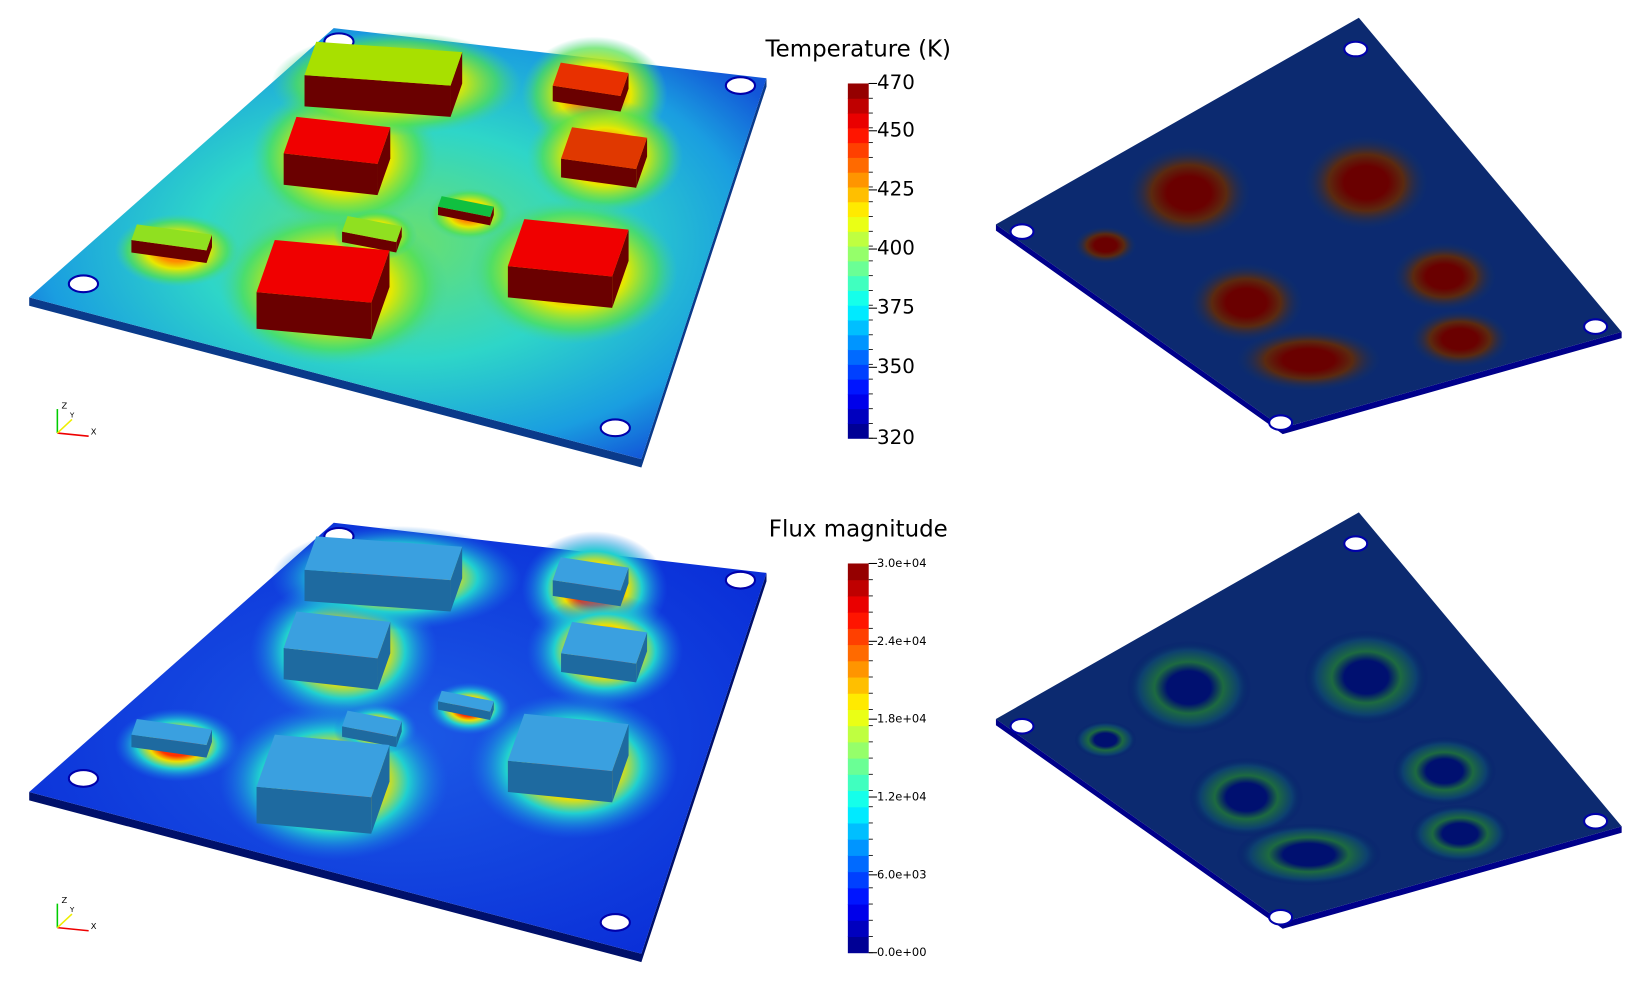  Describe the element at coordinates (901, 563) in the screenshot. I see `colorbar-tick-label: 3.0e+04` at that location.